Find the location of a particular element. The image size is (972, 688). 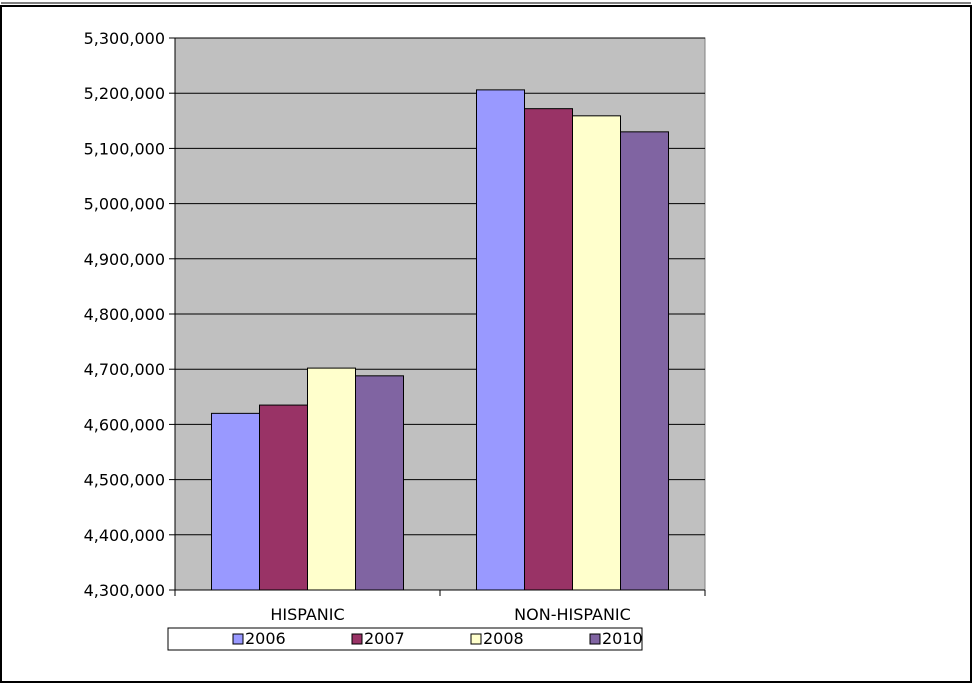

x-tick-label: HISPANIC is located at coordinates (307, 614).